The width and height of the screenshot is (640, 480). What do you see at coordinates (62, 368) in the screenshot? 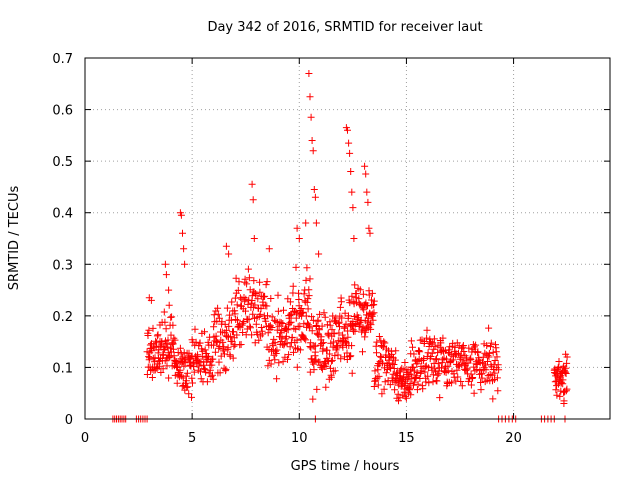
I see `y-tick-label: 0.1` at bounding box center [62, 368].